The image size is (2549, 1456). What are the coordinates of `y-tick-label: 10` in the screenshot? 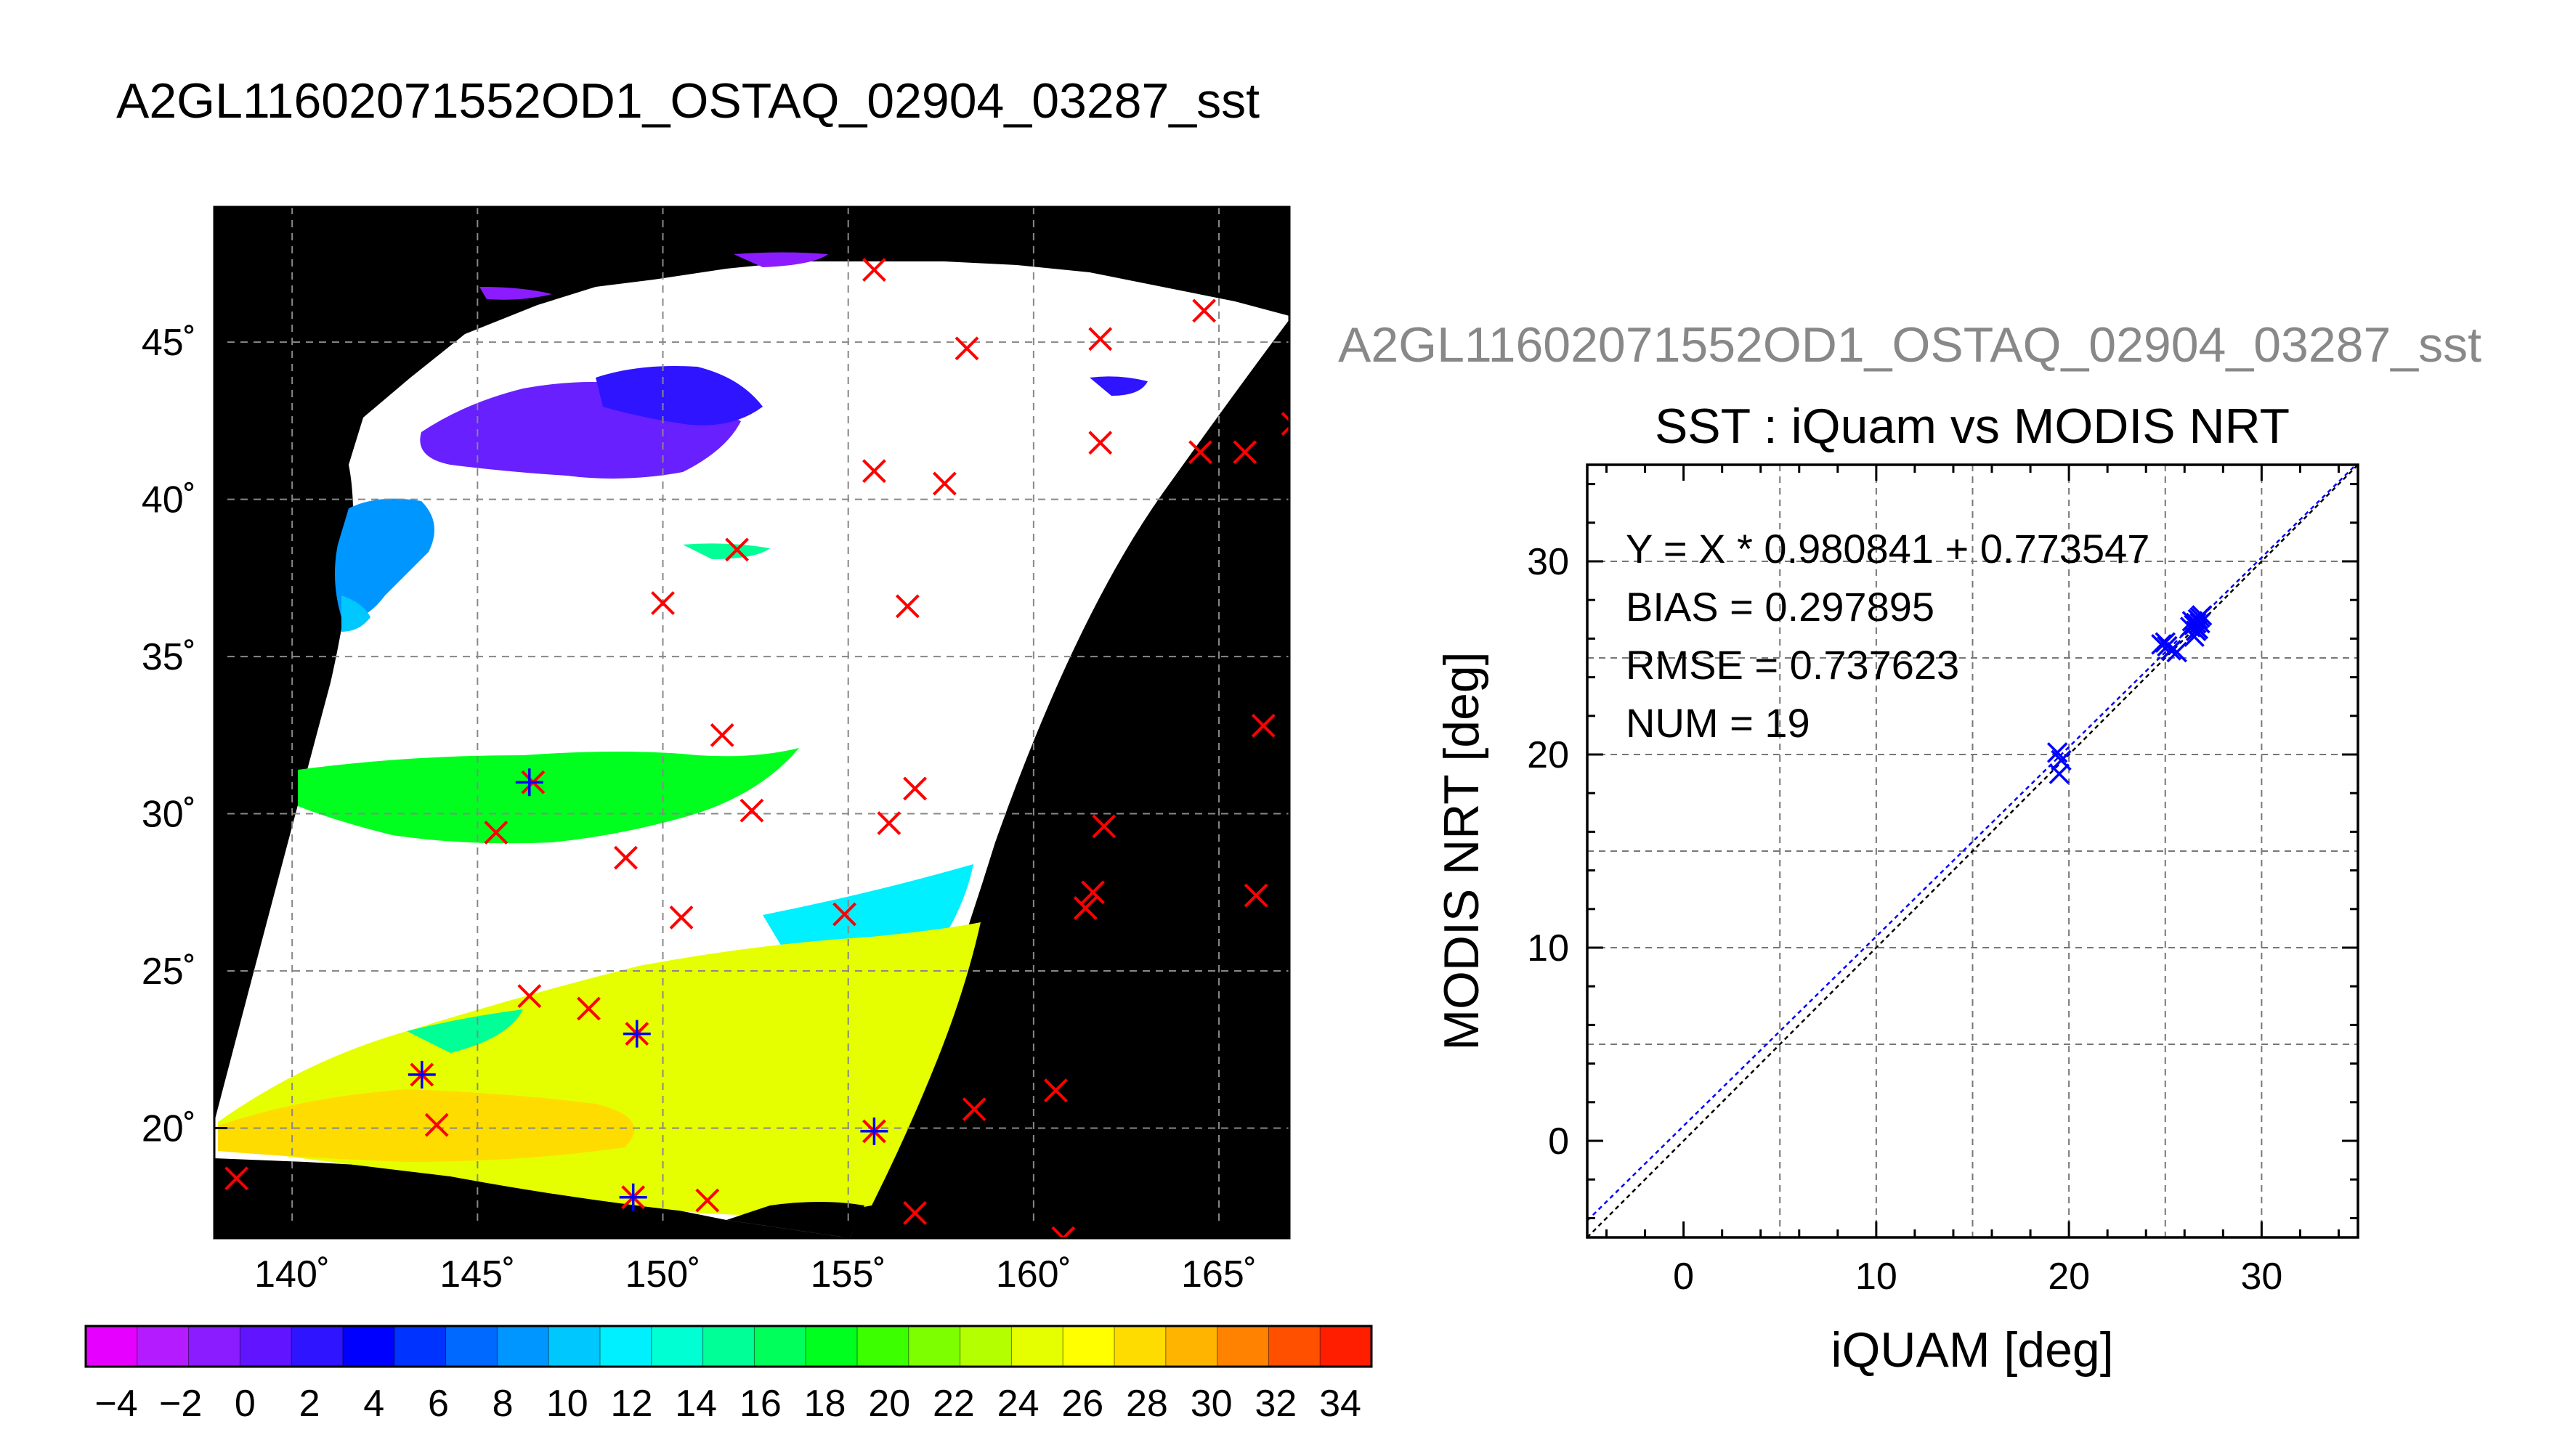 It's located at (1548, 948).